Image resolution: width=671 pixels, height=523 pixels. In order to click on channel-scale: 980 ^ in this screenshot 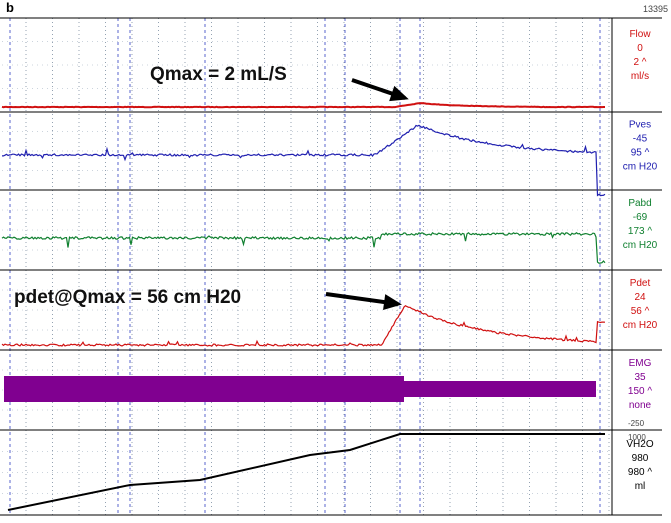, I will do `click(640, 472)`.